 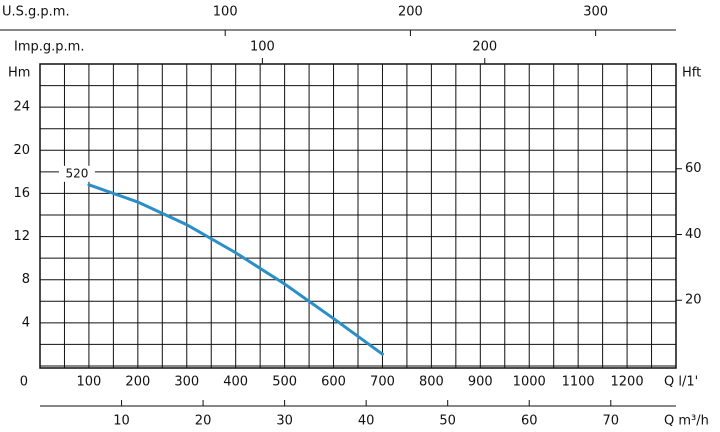 I want to click on y2-tick-label: 60, so click(x=693, y=168).